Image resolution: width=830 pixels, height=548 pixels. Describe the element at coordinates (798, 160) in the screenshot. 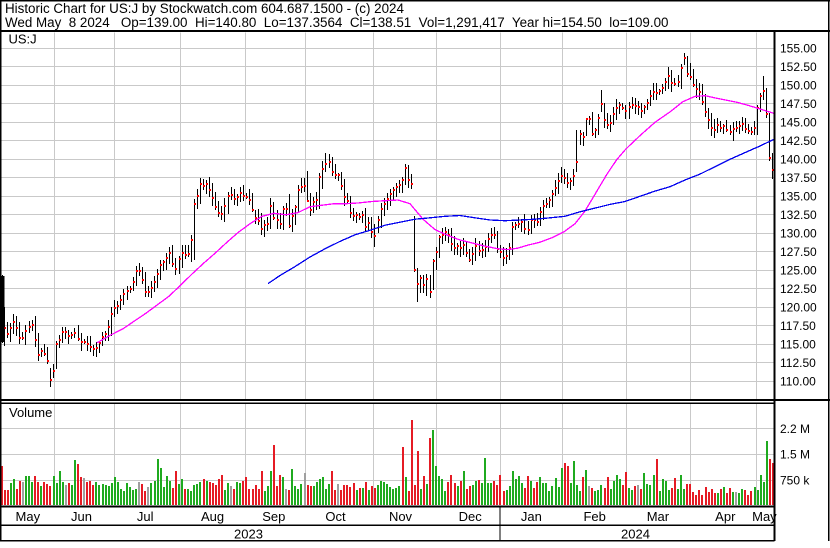

I see `svg-text: 140.00` at that location.